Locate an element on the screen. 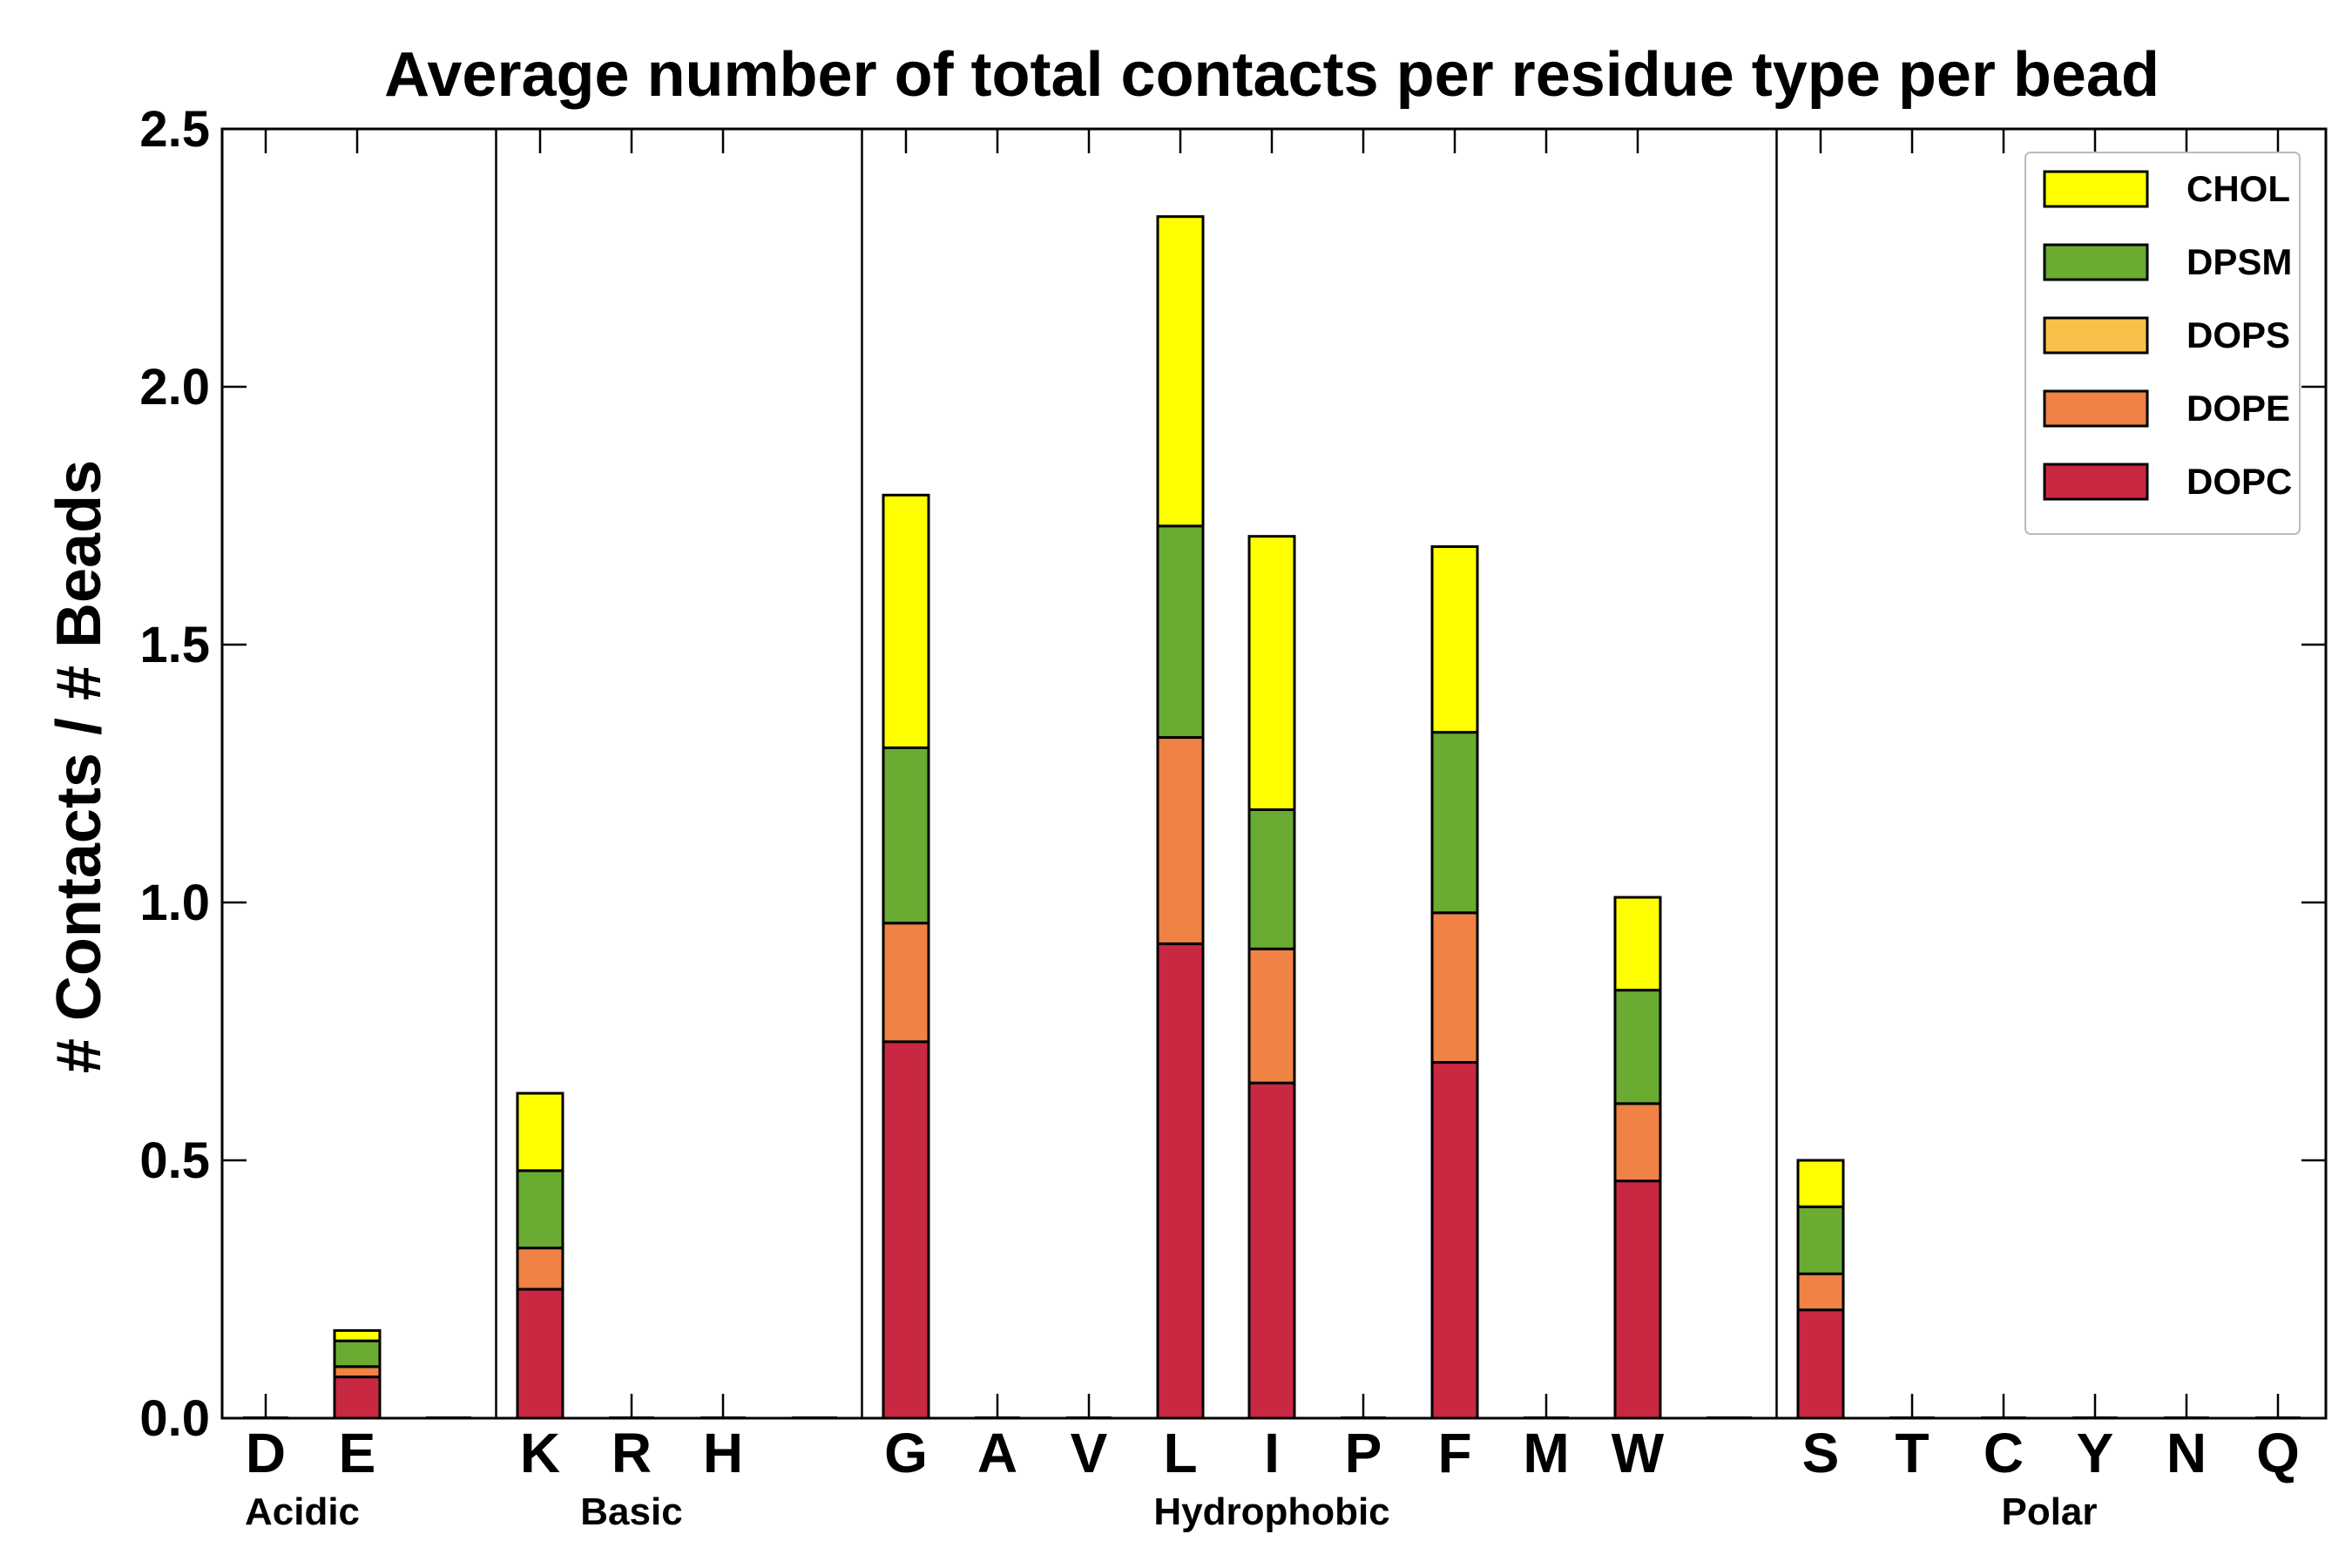 The height and width of the screenshot is (1568, 2352). x-tick-label: H is located at coordinates (723, 1453).